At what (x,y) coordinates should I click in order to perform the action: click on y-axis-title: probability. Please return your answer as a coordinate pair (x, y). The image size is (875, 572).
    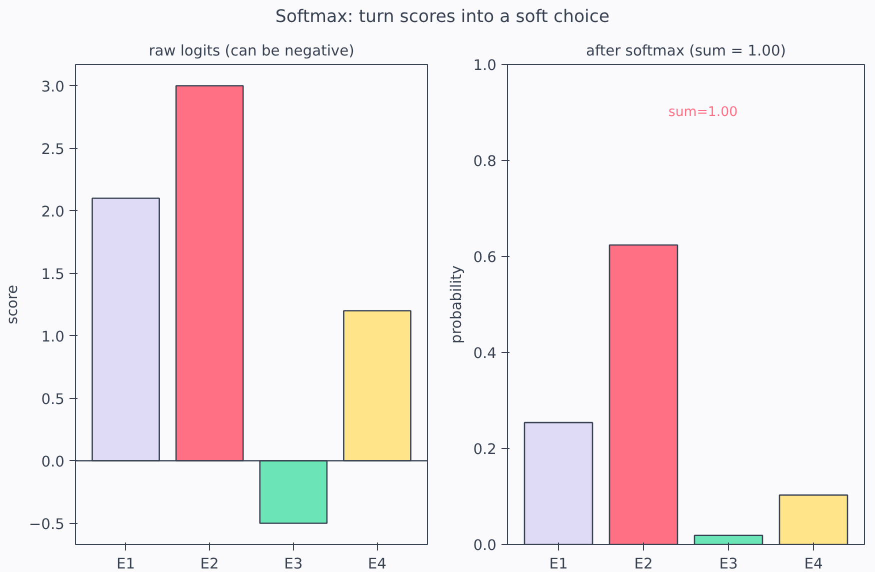
    Looking at the image, I should click on (457, 304).